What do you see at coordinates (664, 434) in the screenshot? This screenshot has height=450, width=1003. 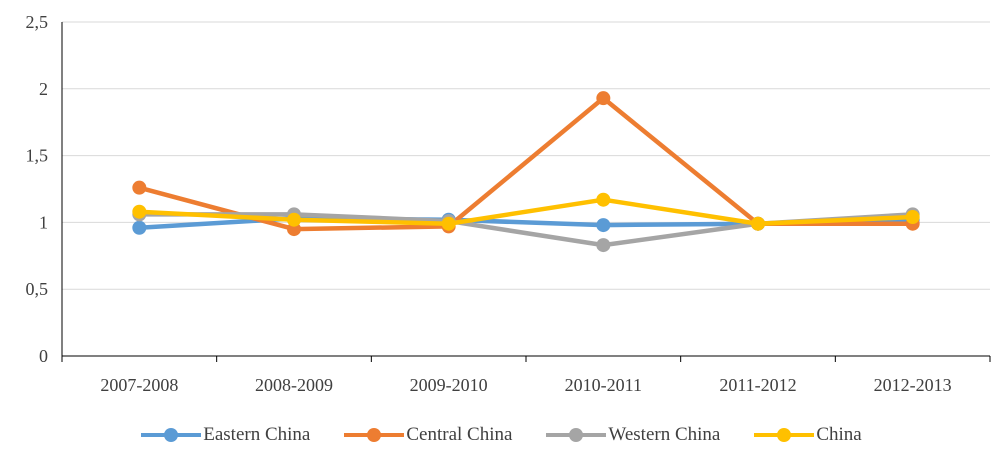 I see `legend-label: Western China` at bounding box center [664, 434].